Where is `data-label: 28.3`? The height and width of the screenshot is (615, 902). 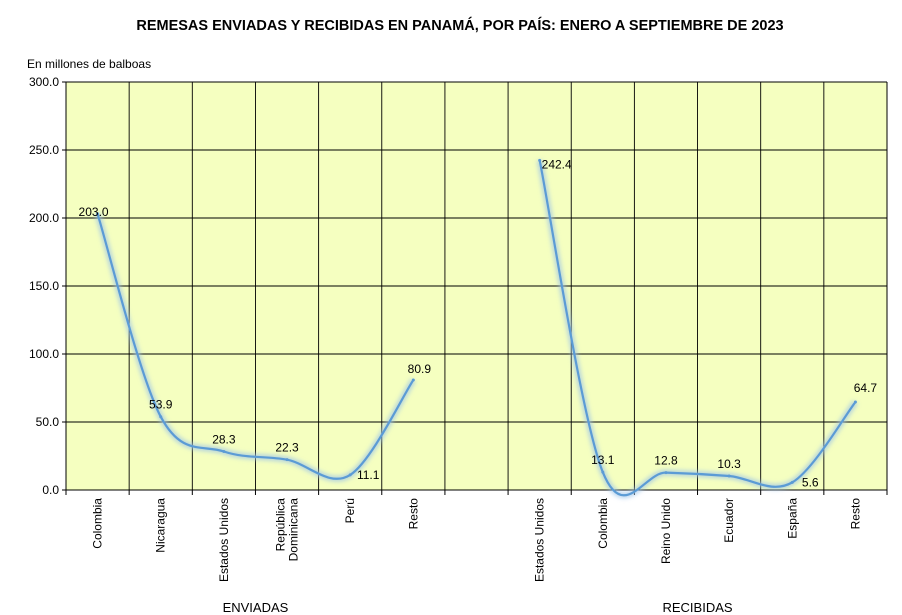 data-label: 28.3 is located at coordinates (224, 440).